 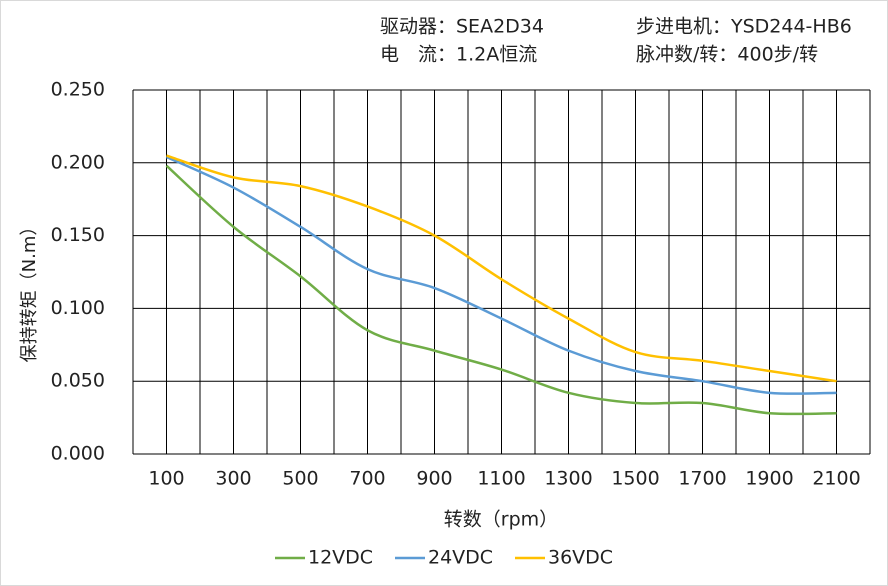 What do you see at coordinates (458, 55) in the screenshot?
I see `info-text: 电 流：1.2A恒流` at bounding box center [458, 55].